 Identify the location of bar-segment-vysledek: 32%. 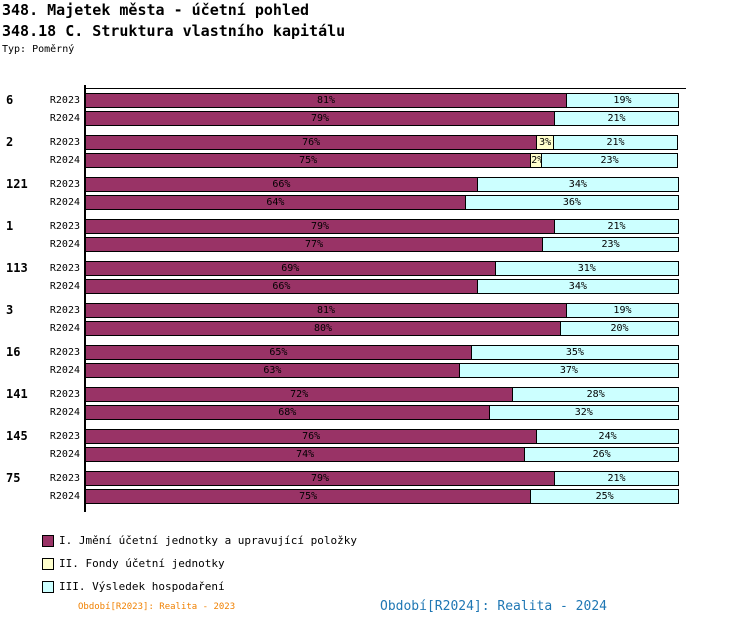
(583, 412).